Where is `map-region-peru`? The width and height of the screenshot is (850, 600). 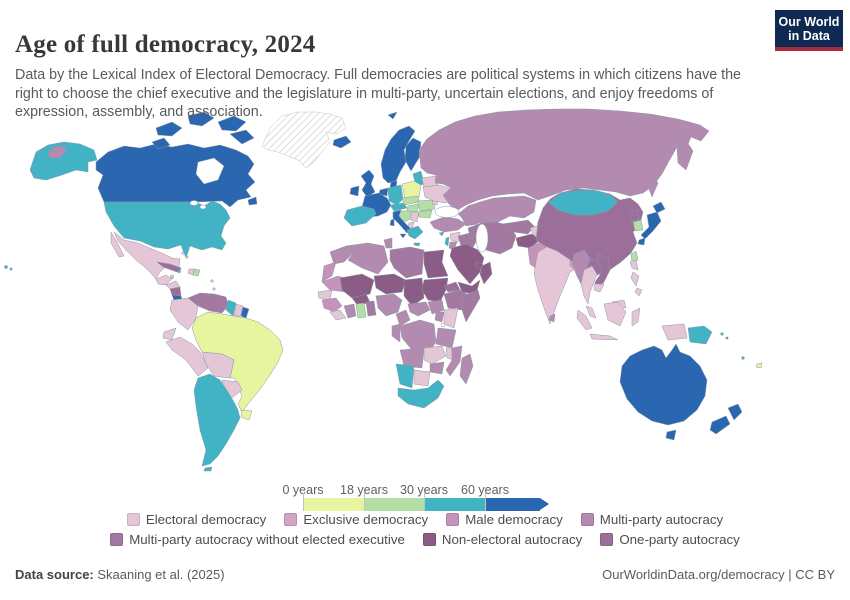 map-region-peru is located at coordinates (187, 356).